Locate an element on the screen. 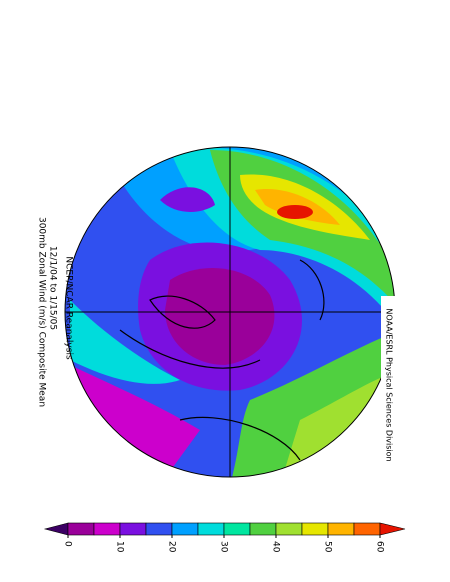  map-title: 300mb Zonal Wind (m/s) Composite Mean is located at coordinates (42, 312).